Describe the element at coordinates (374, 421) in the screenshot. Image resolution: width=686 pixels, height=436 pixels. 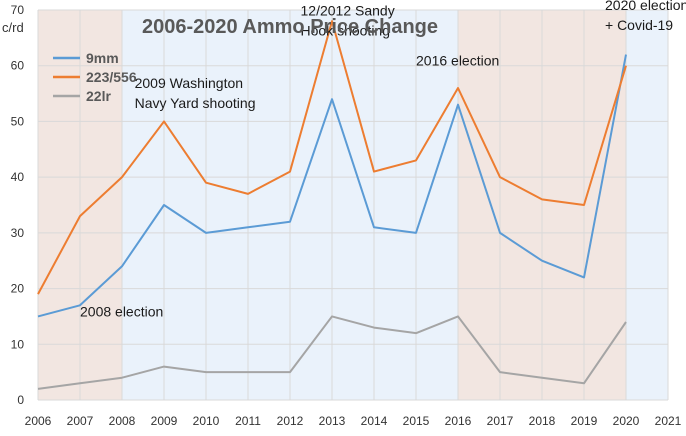
I see `x-tick-label: 2014` at that location.